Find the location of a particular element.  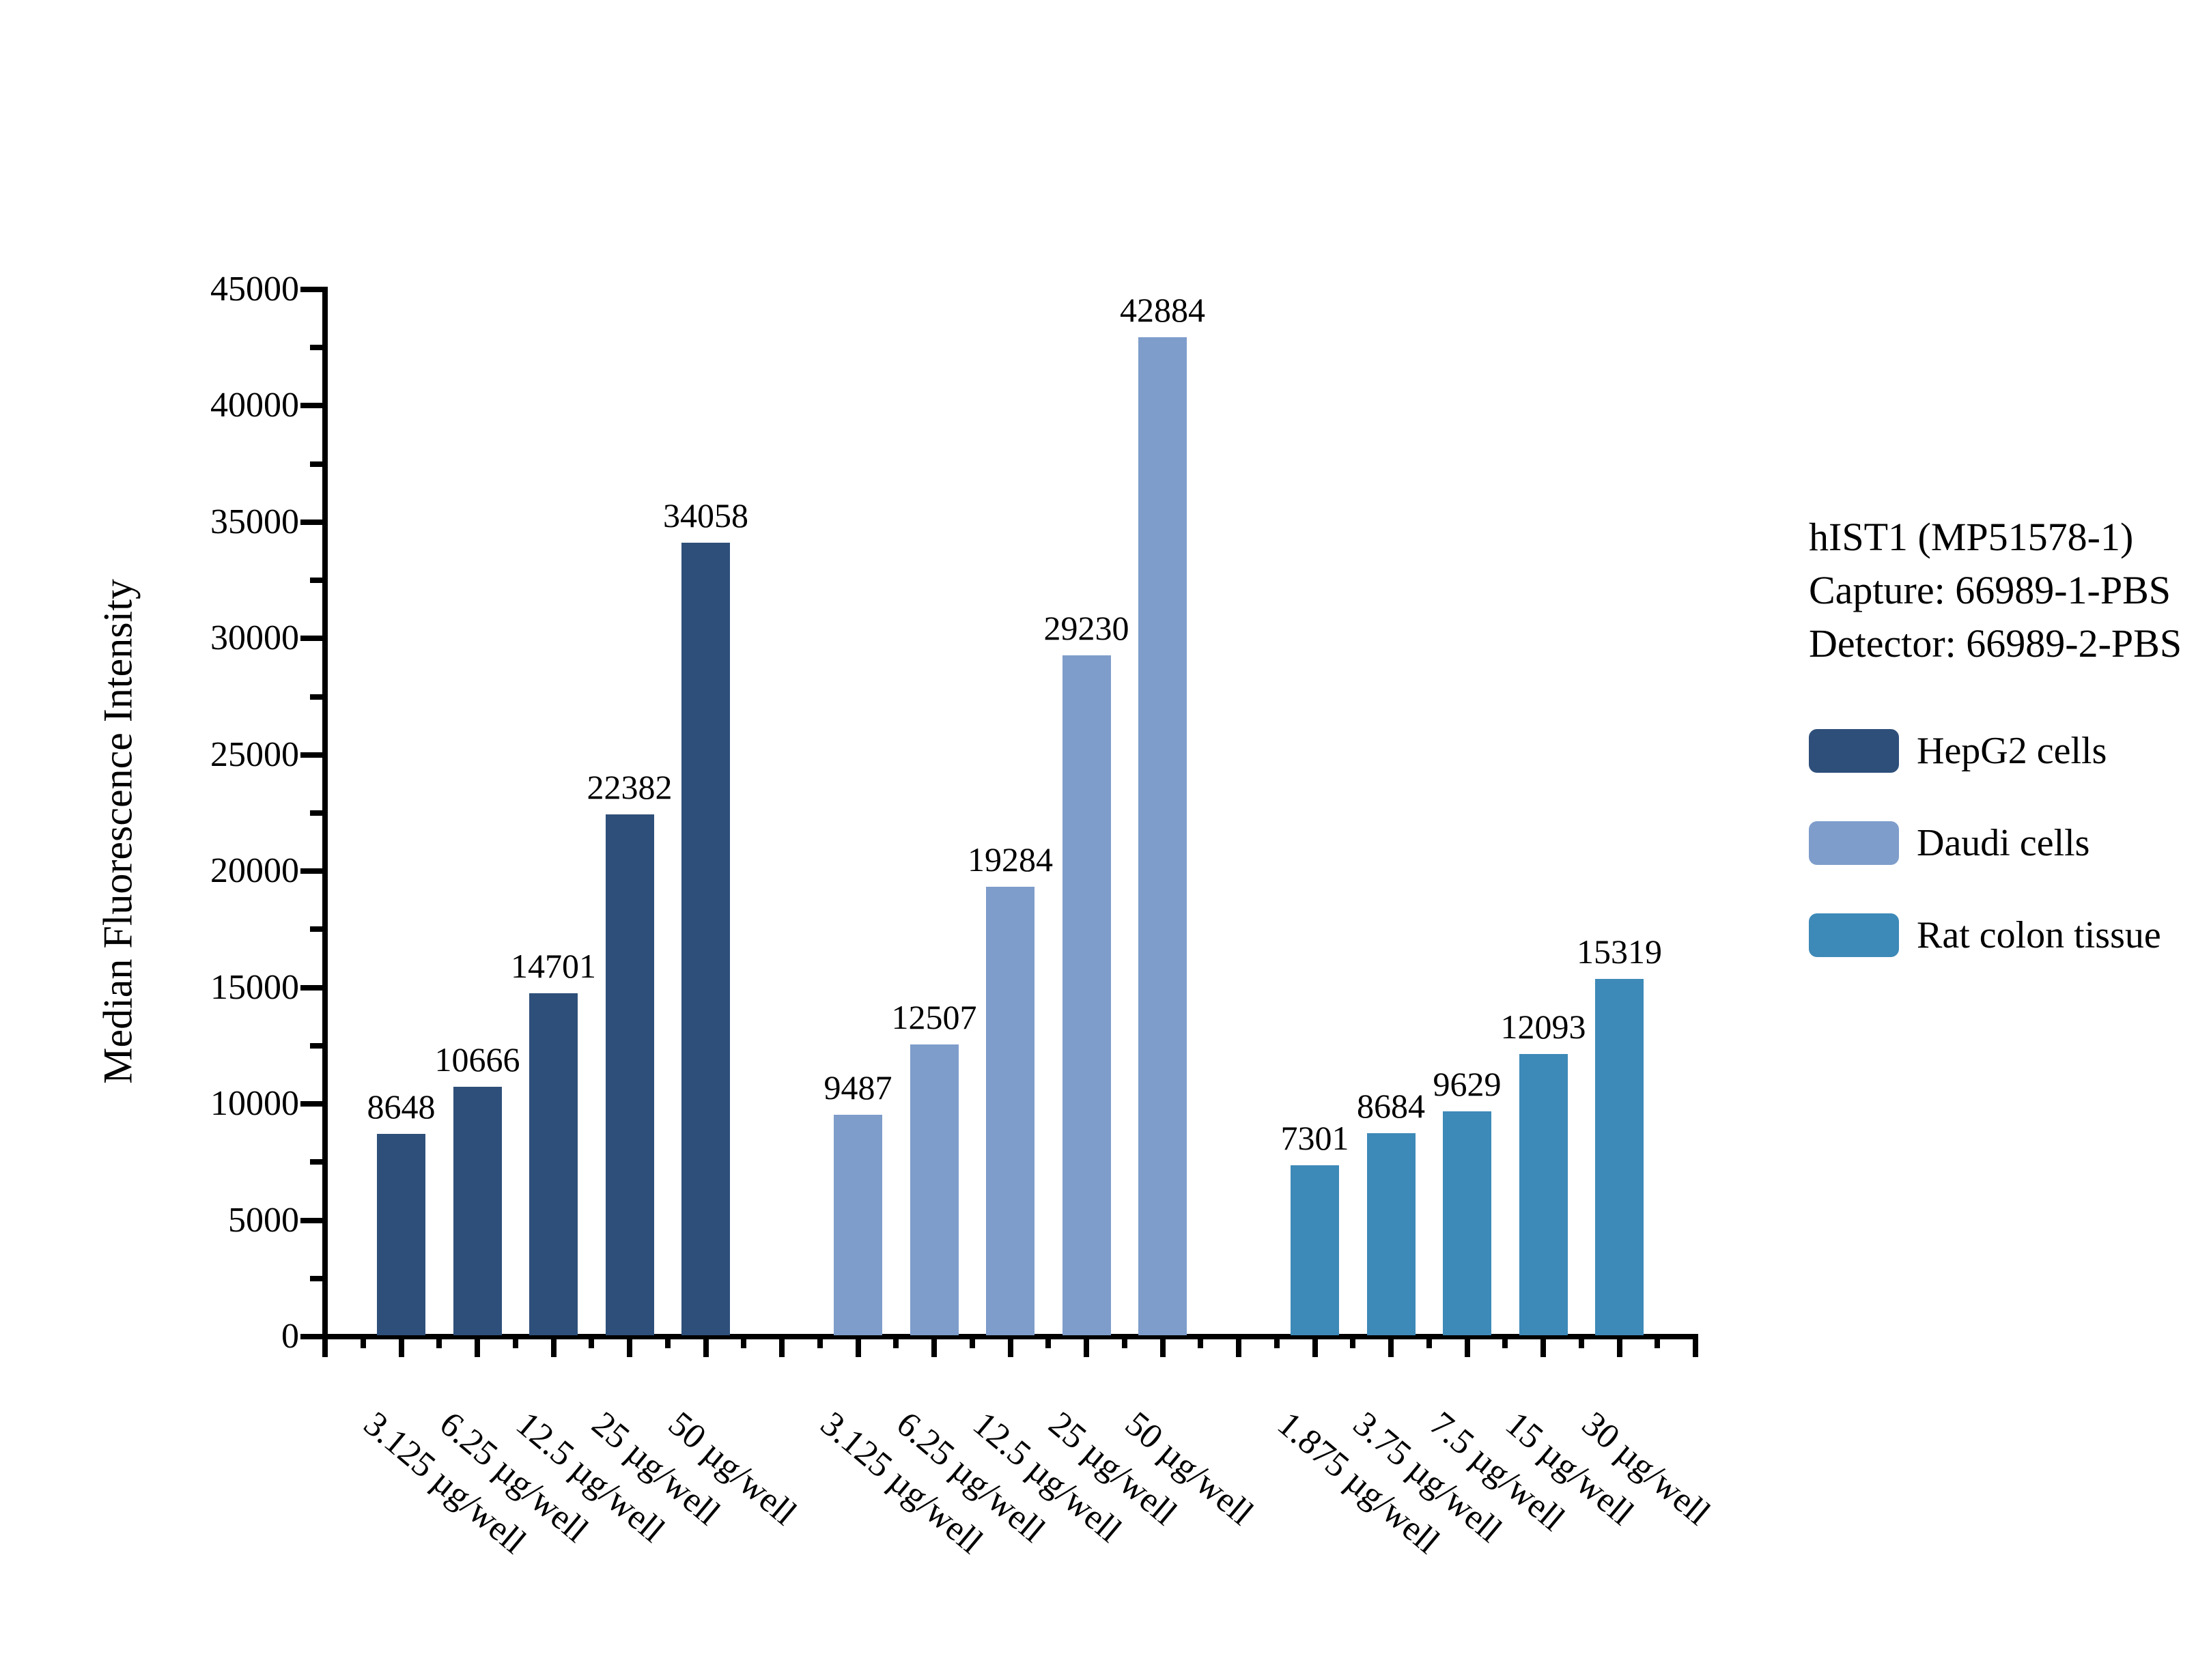

bar-value-label: 29230 is located at coordinates (1086, 627).